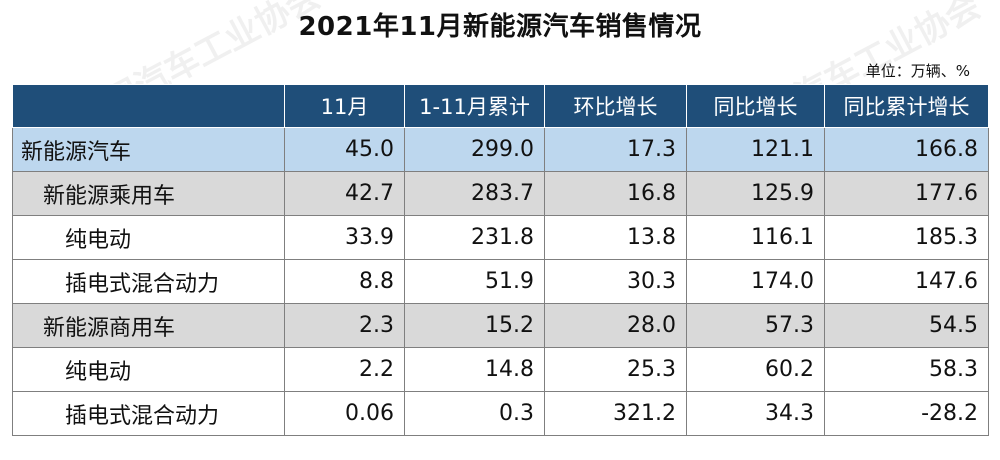 Image resolution: width=1000 pixels, height=460 pixels. I want to click on table-cell: -28.2, so click(906, 413).